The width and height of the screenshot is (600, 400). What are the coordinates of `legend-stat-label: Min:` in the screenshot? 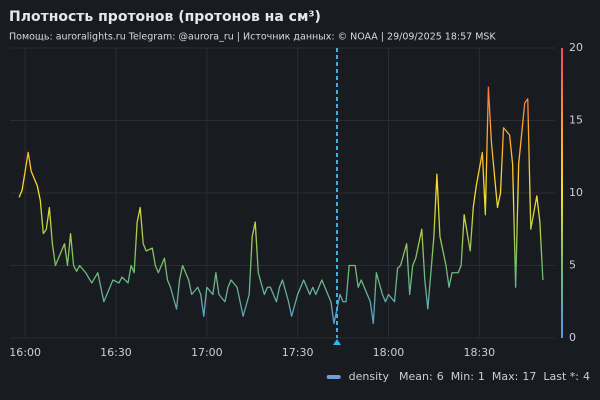 It's located at (462, 376).